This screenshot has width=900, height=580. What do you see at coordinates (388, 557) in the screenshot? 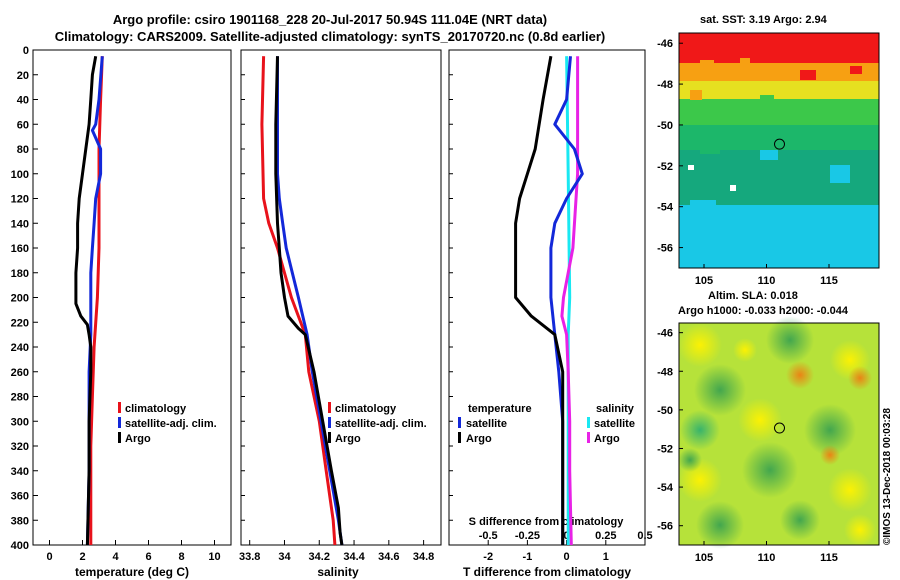
I see `salinity-tick-label: 34.6` at bounding box center [388, 557].